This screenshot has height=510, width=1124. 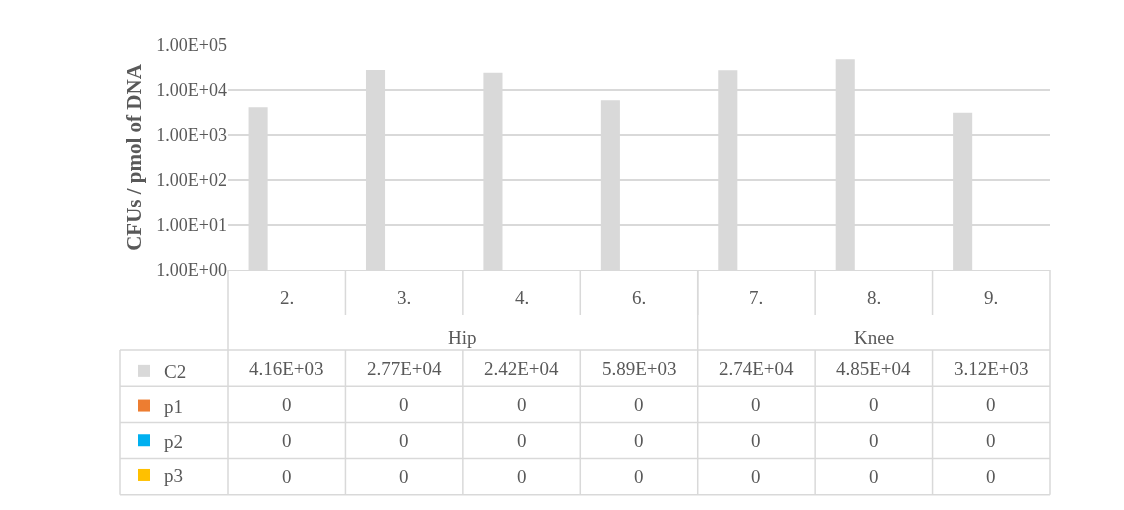 What do you see at coordinates (287, 297) in the screenshot?
I see `x-tick-label: 2.` at bounding box center [287, 297].